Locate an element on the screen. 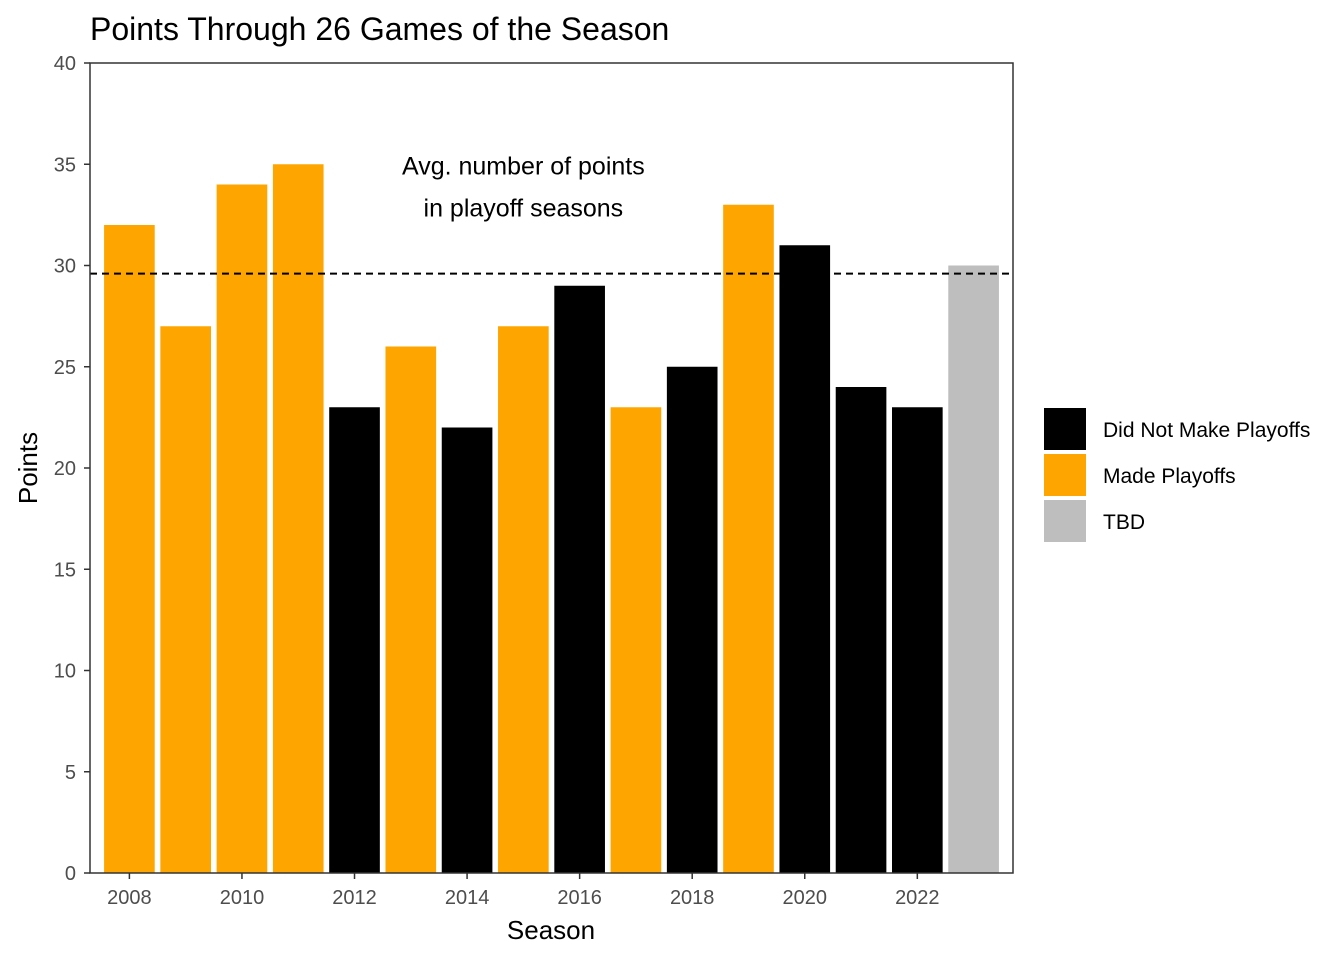  bar-2008 is located at coordinates (129, 549).